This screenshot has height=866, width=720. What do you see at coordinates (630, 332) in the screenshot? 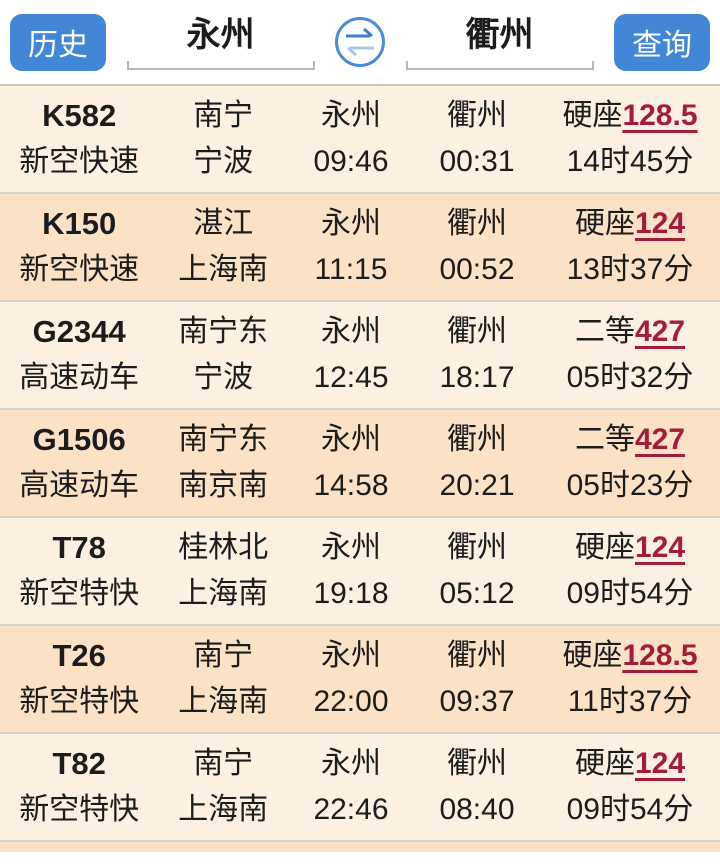
I see `seat-and-price: 二等427` at bounding box center [630, 332].